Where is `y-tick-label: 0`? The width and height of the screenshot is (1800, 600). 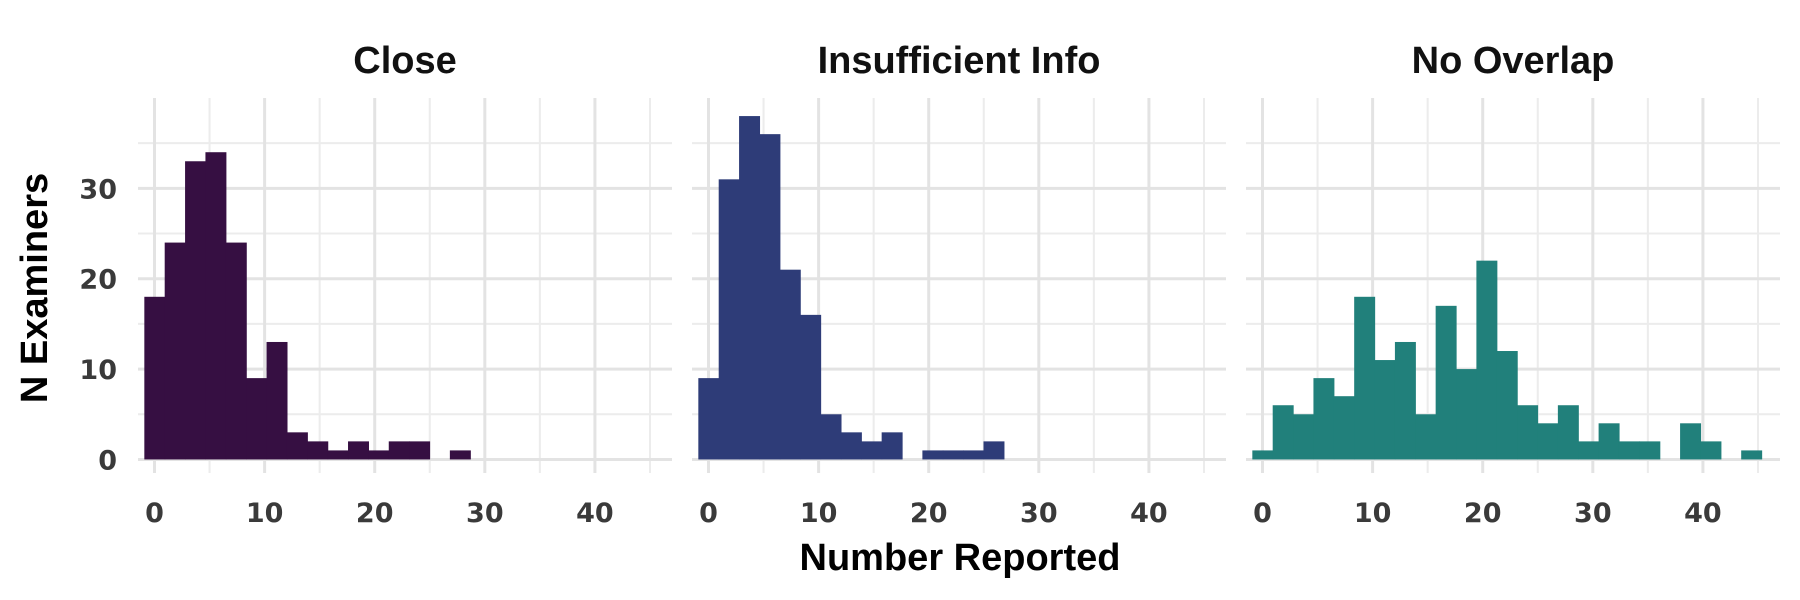
y-tick-label: 0 is located at coordinates (107, 460).